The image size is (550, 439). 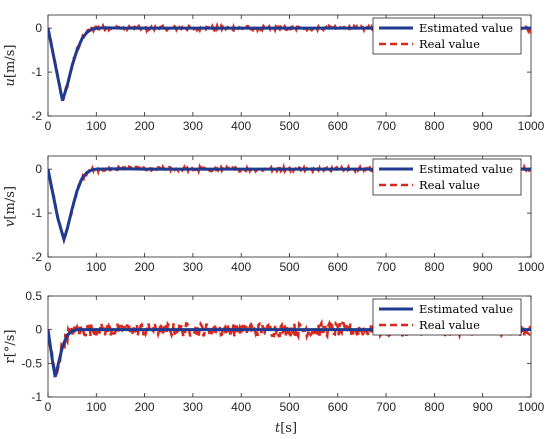 What do you see at coordinates (386, 126) in the screenshot?
I see `x-tick-label-u: 700` at bounding box center [386, 126].